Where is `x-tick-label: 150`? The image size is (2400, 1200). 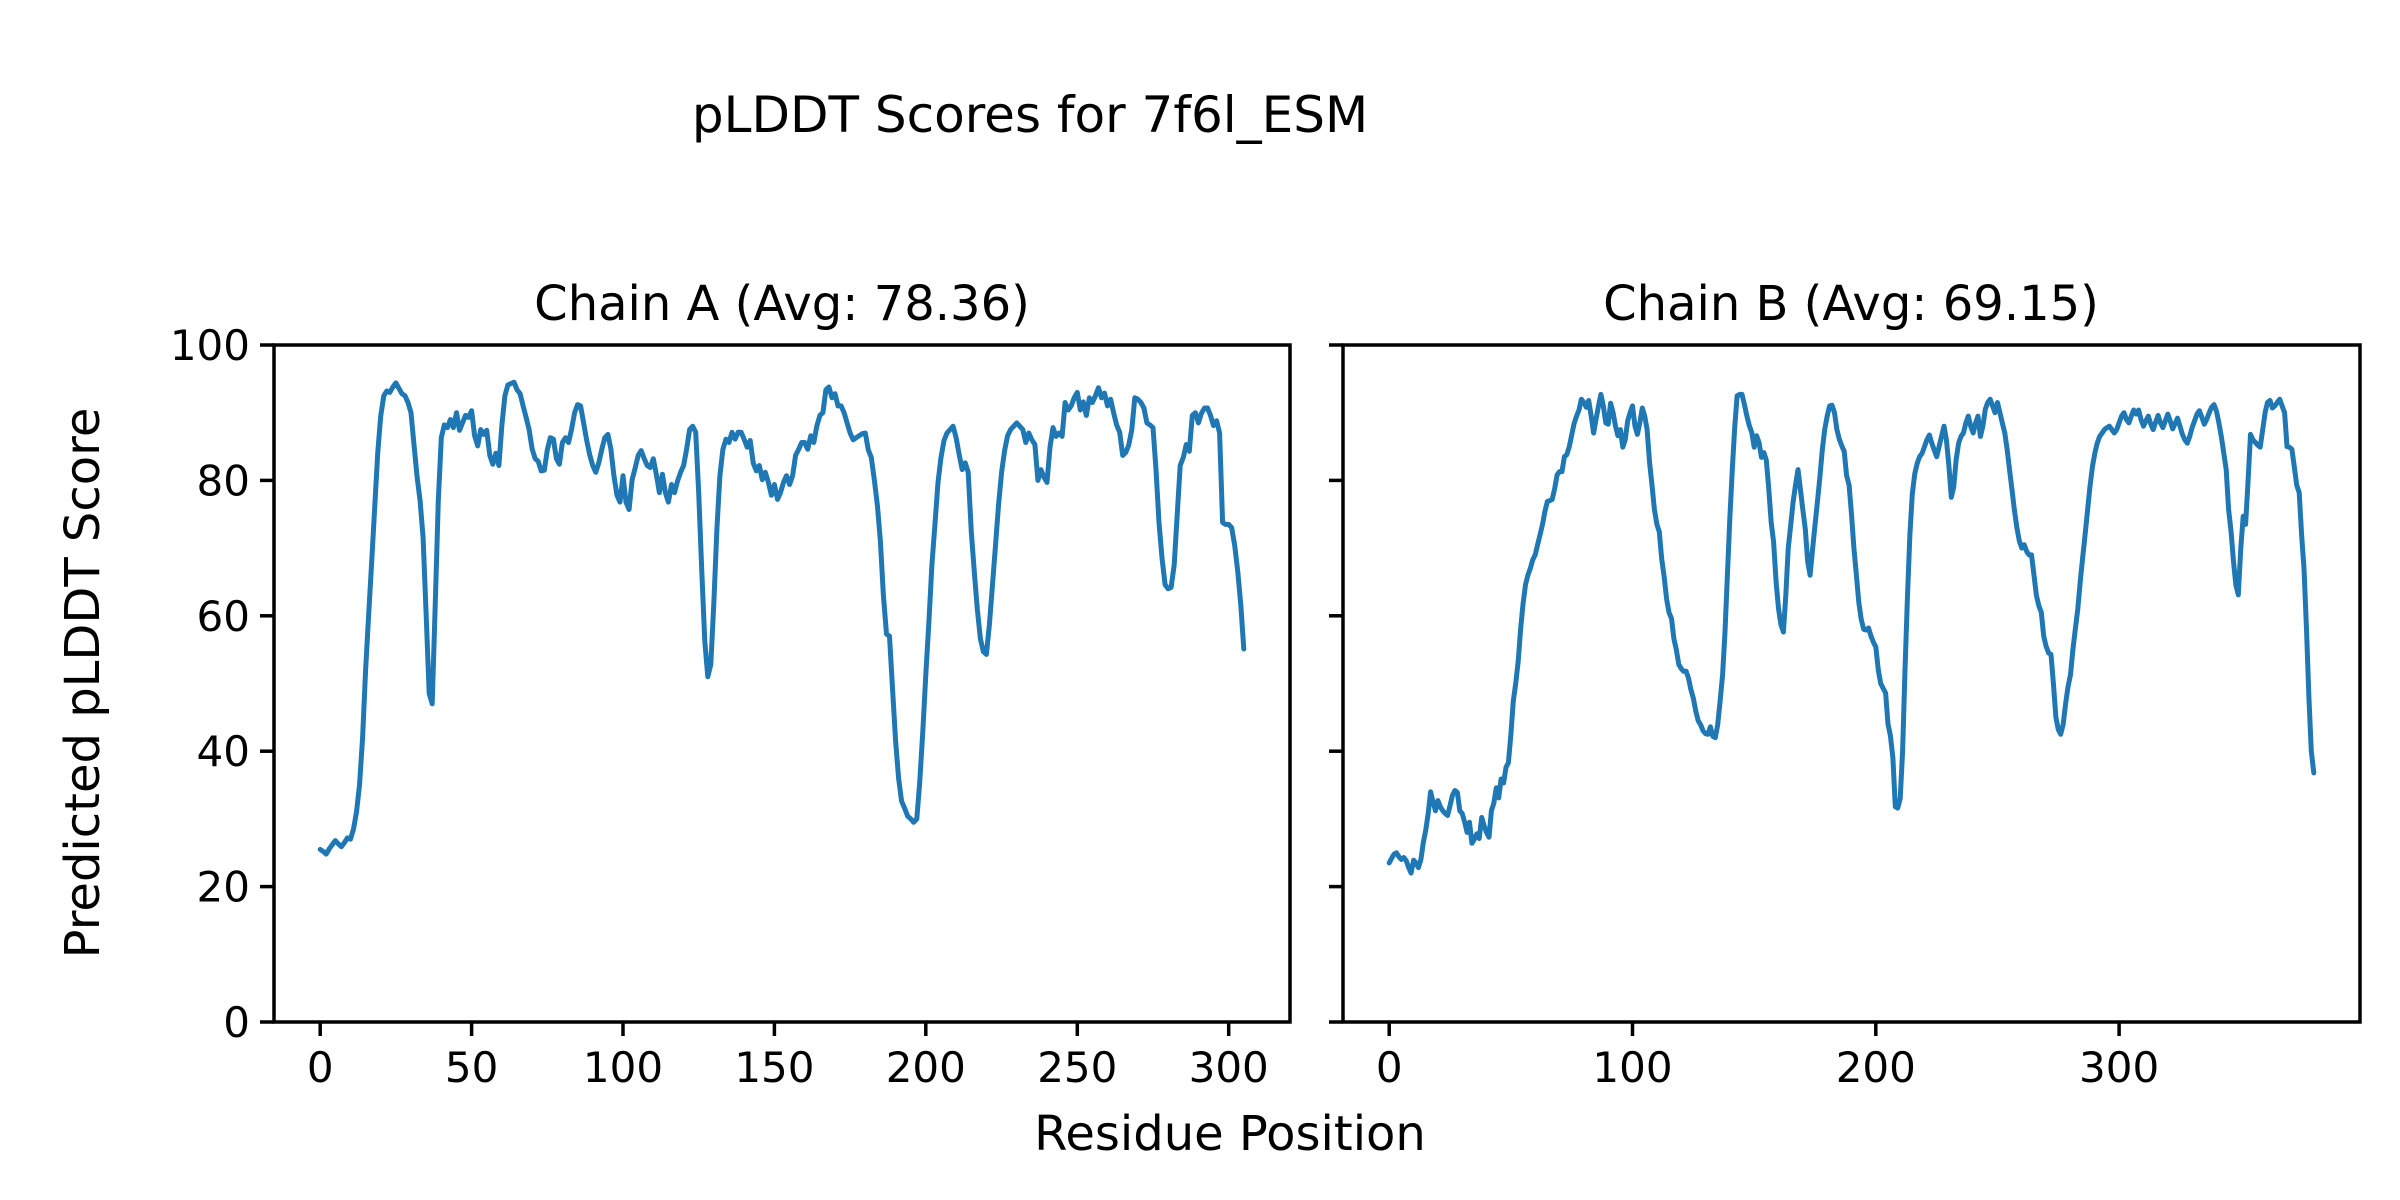
x-tick-label: 150 is located at coordinates (774, 1067).